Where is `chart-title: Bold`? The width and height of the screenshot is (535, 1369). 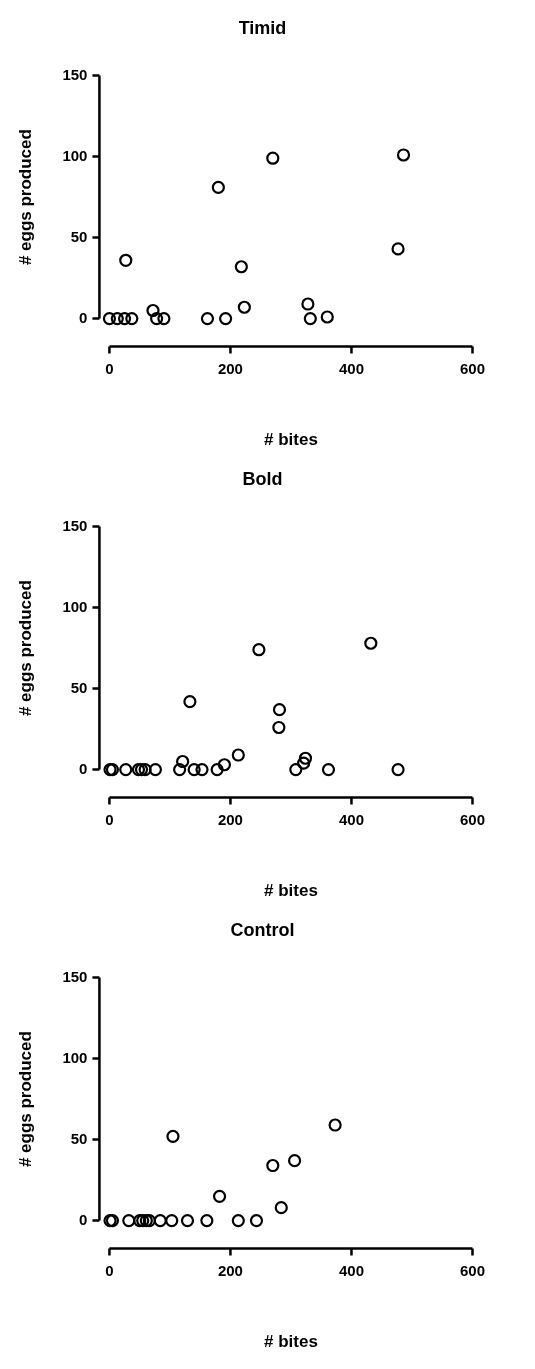
chart-title: Bold is located at coordinates (262, 478).